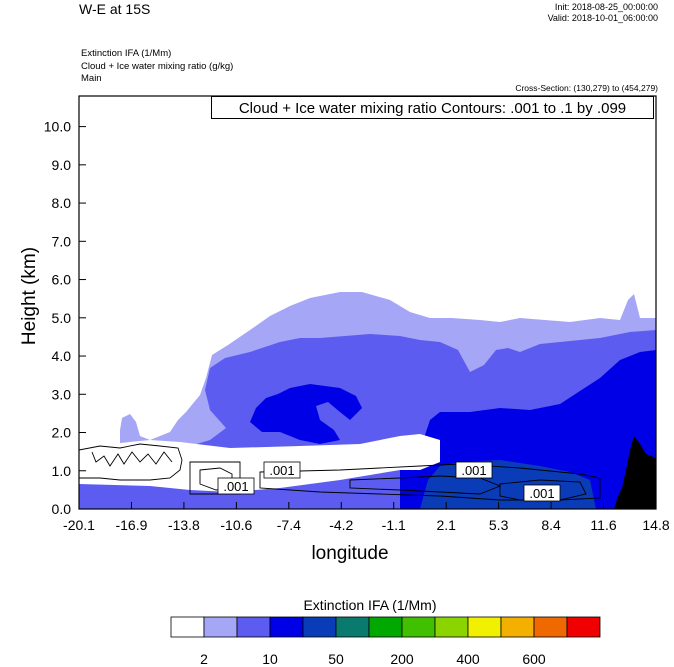 This screenshot has height=667, width=674. Describe the element at coordinates (389, 481) in the screenshot. I see `contour-label-boxes` at that location.